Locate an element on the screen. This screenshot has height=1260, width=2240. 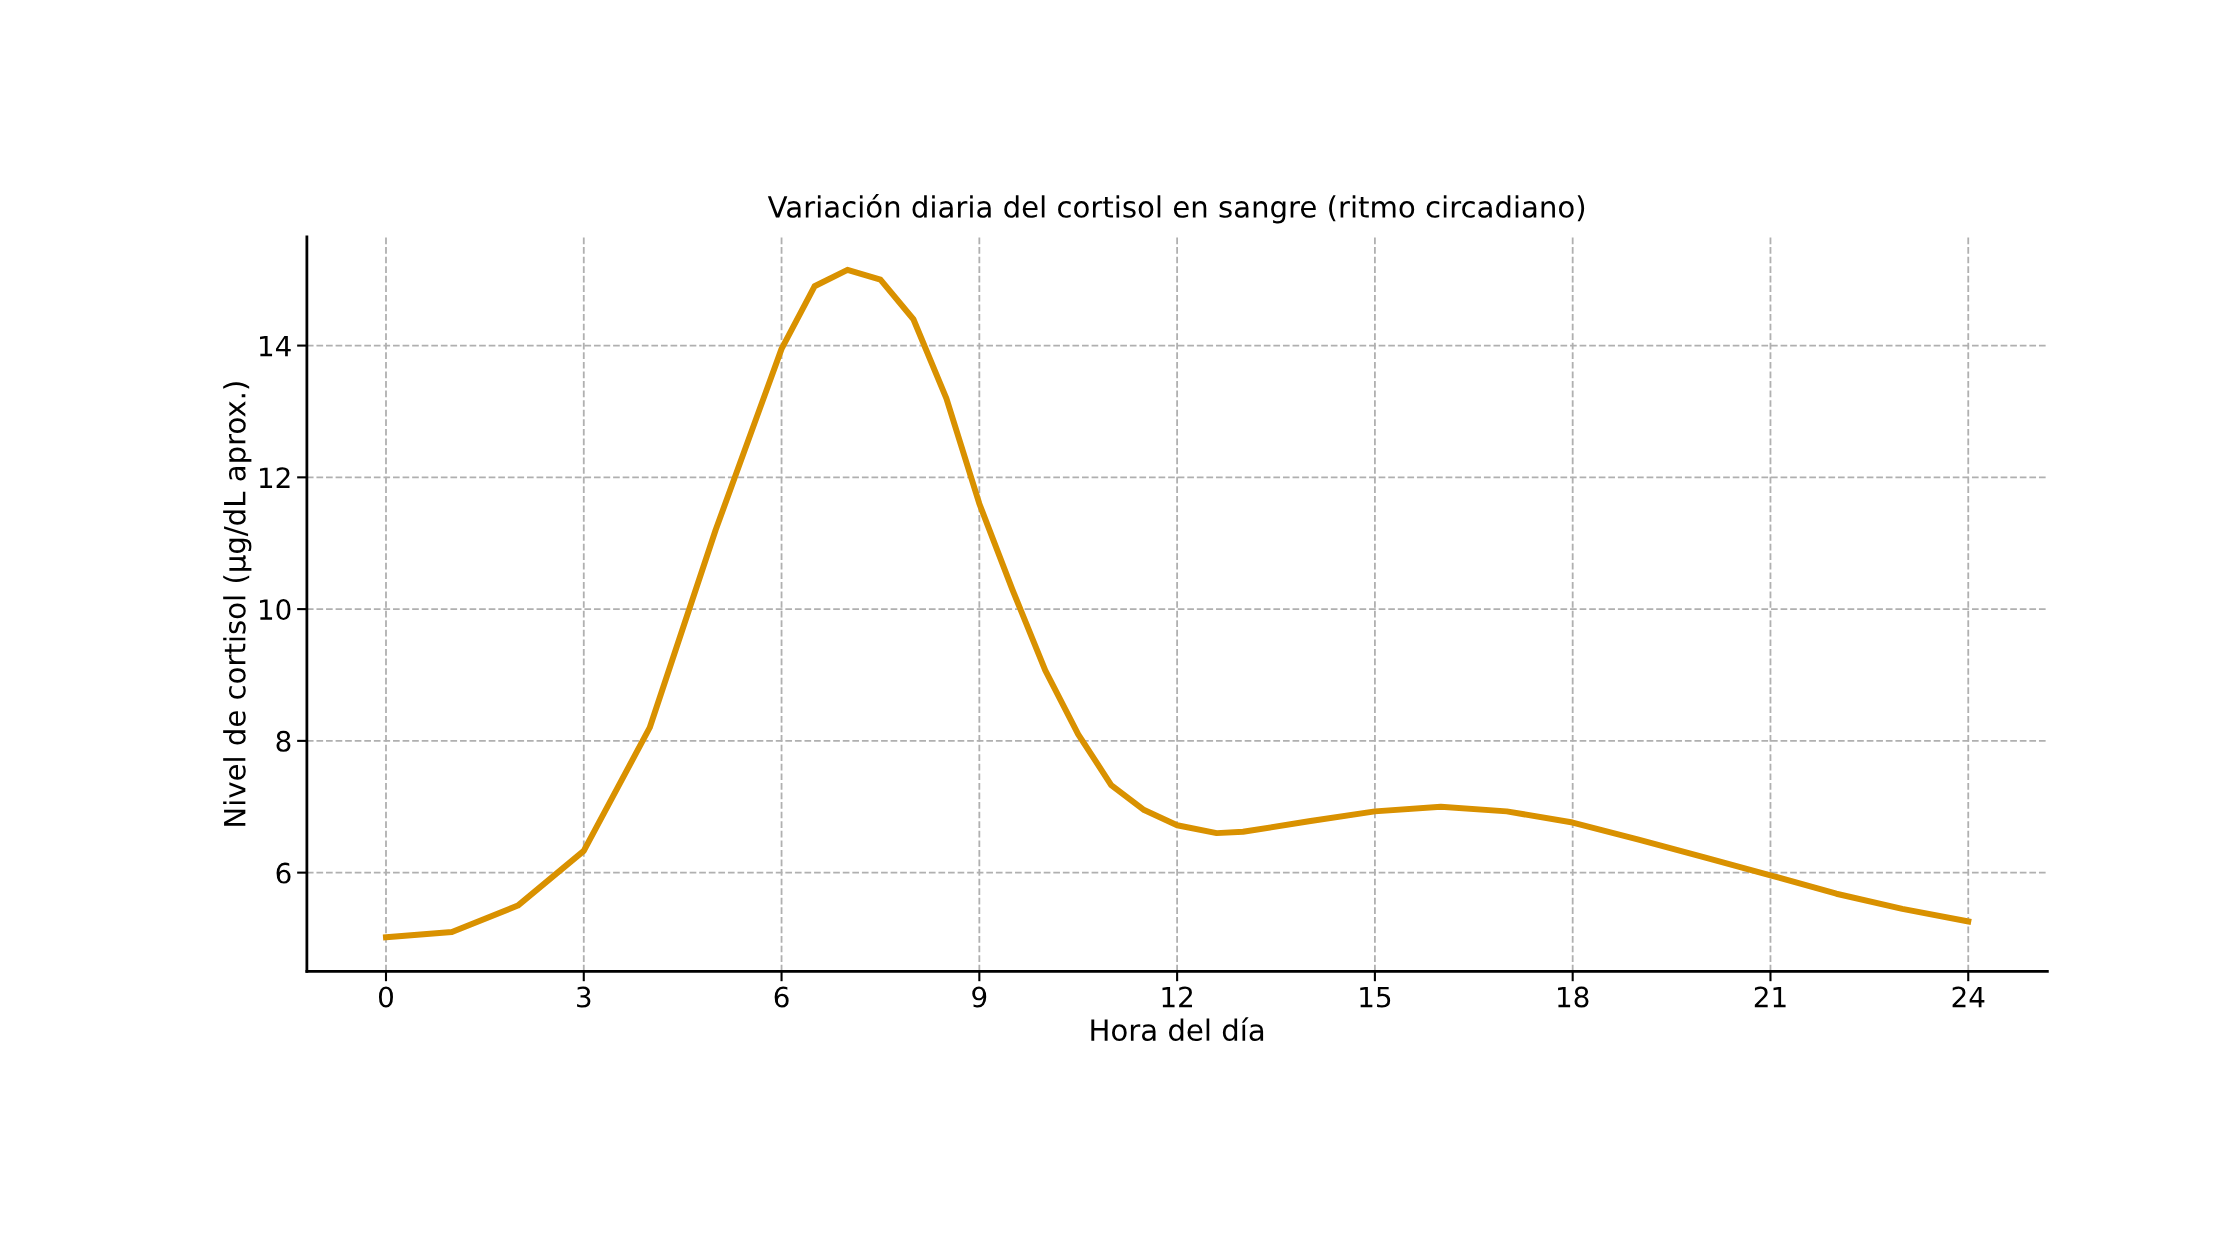
x-tick-label: 12 is located at coordinates (1177, 997).